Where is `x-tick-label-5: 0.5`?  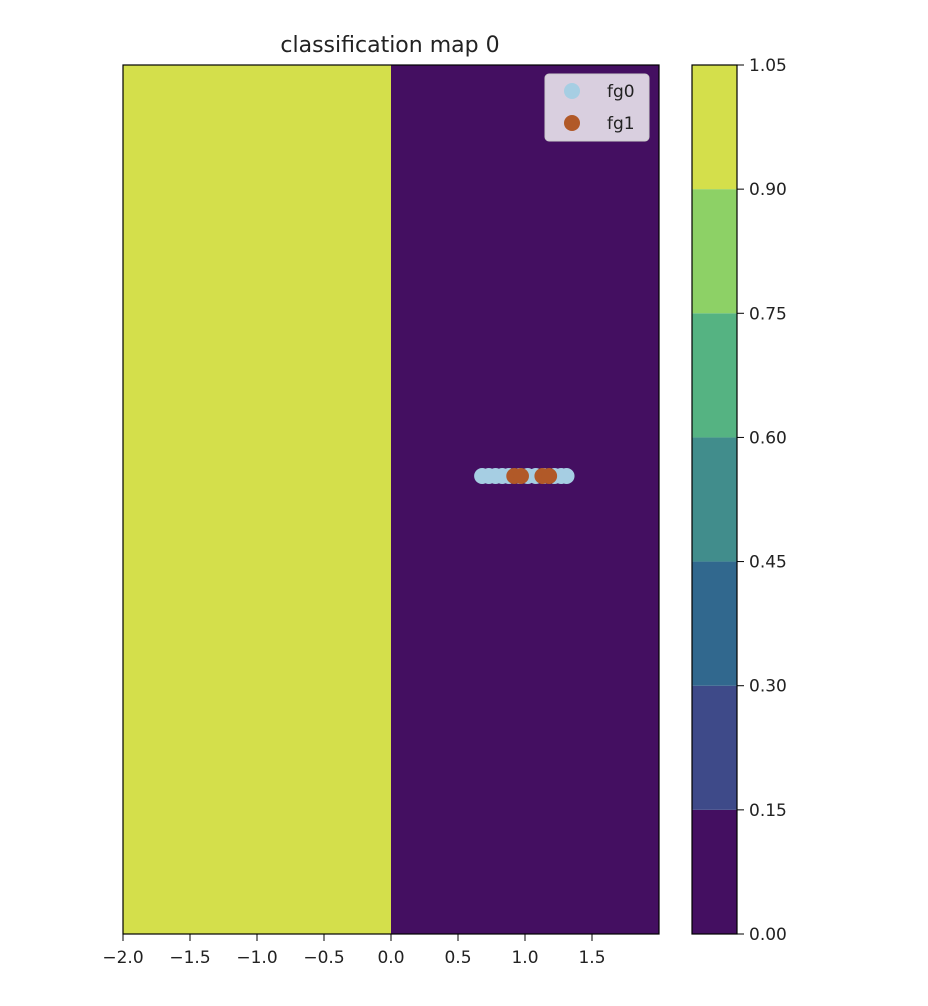 x-tick-label-5: 0.5 is located at coordinates (457, 958).